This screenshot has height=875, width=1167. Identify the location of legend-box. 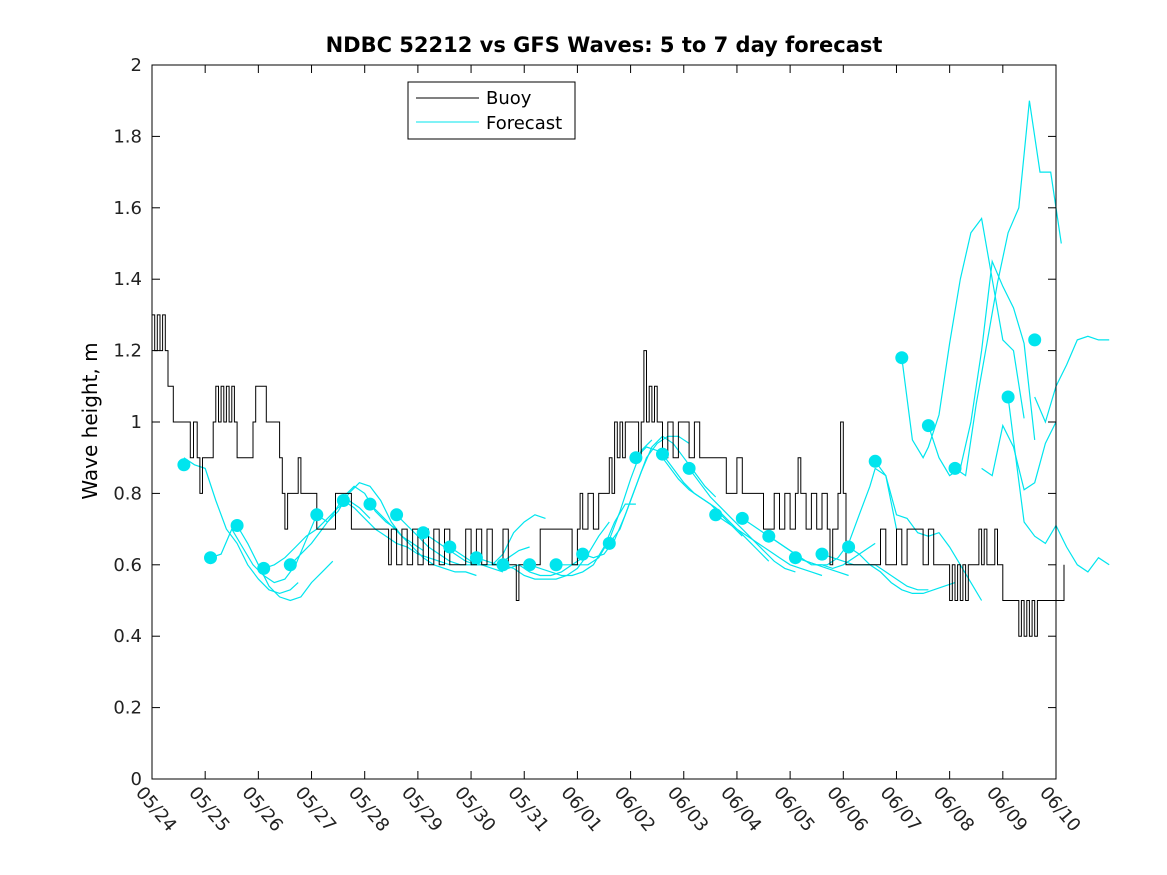
(491, 110).